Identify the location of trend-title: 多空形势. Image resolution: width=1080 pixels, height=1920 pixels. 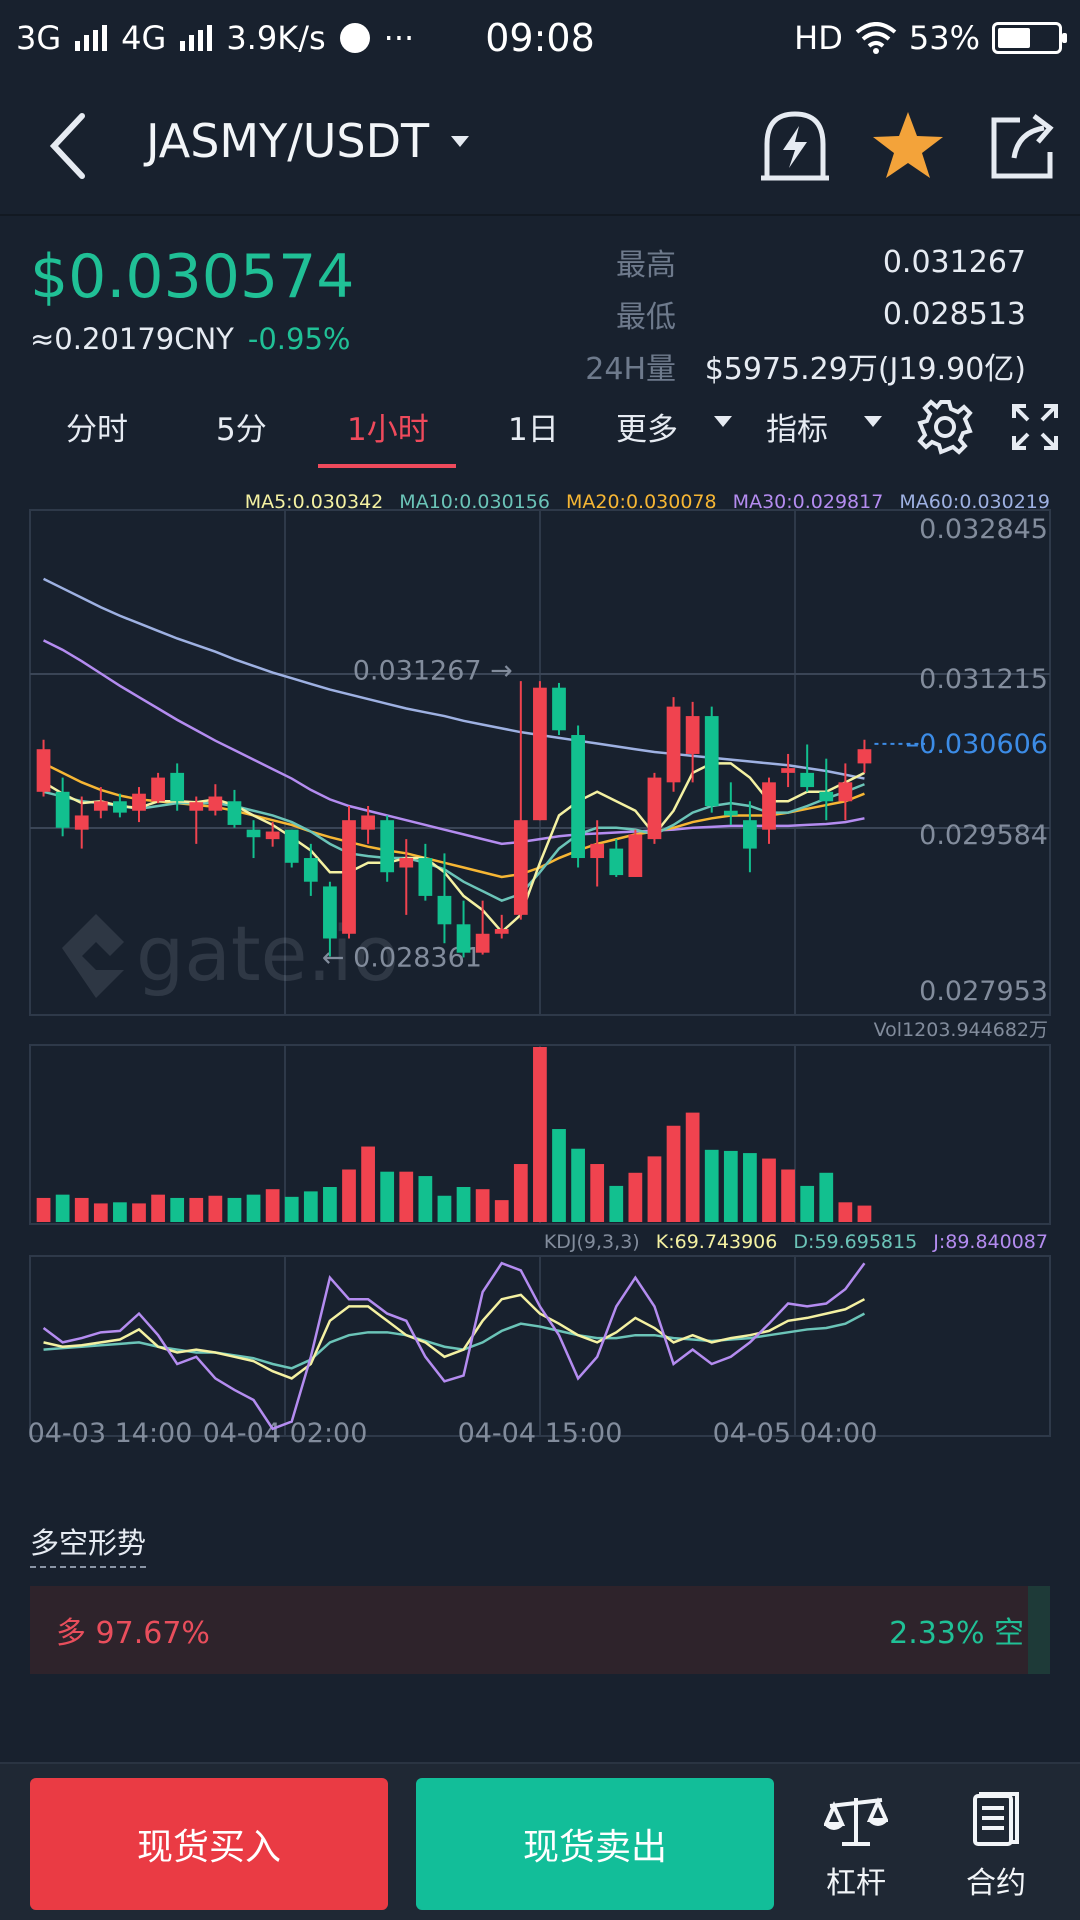
(88, 1544).